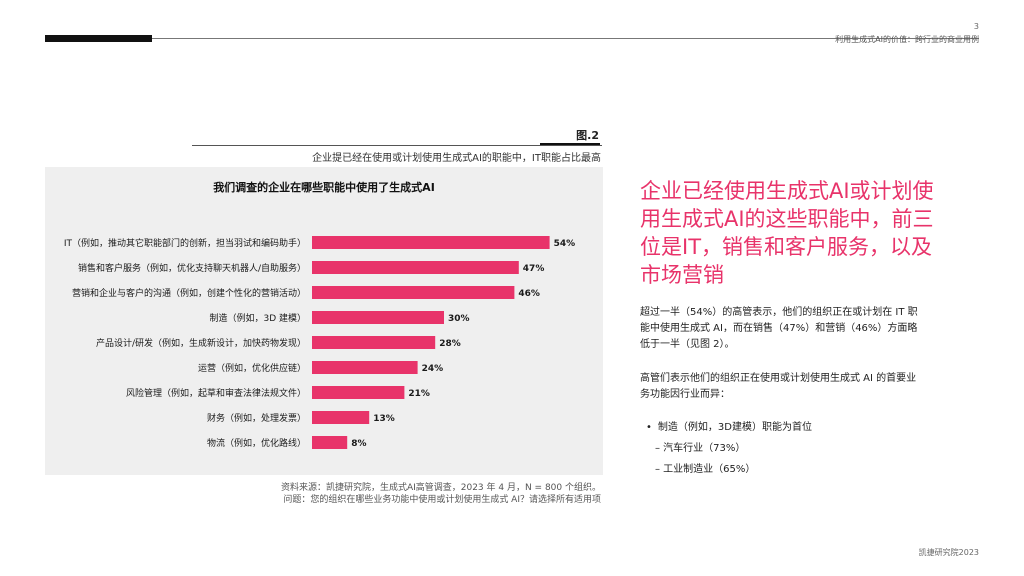  What do you see at coordinates (216, 393) in the screenshot?
I see `category-label: 风险管理（例如，起草和审查法律法规文件）` at bounding box center [216, 393].